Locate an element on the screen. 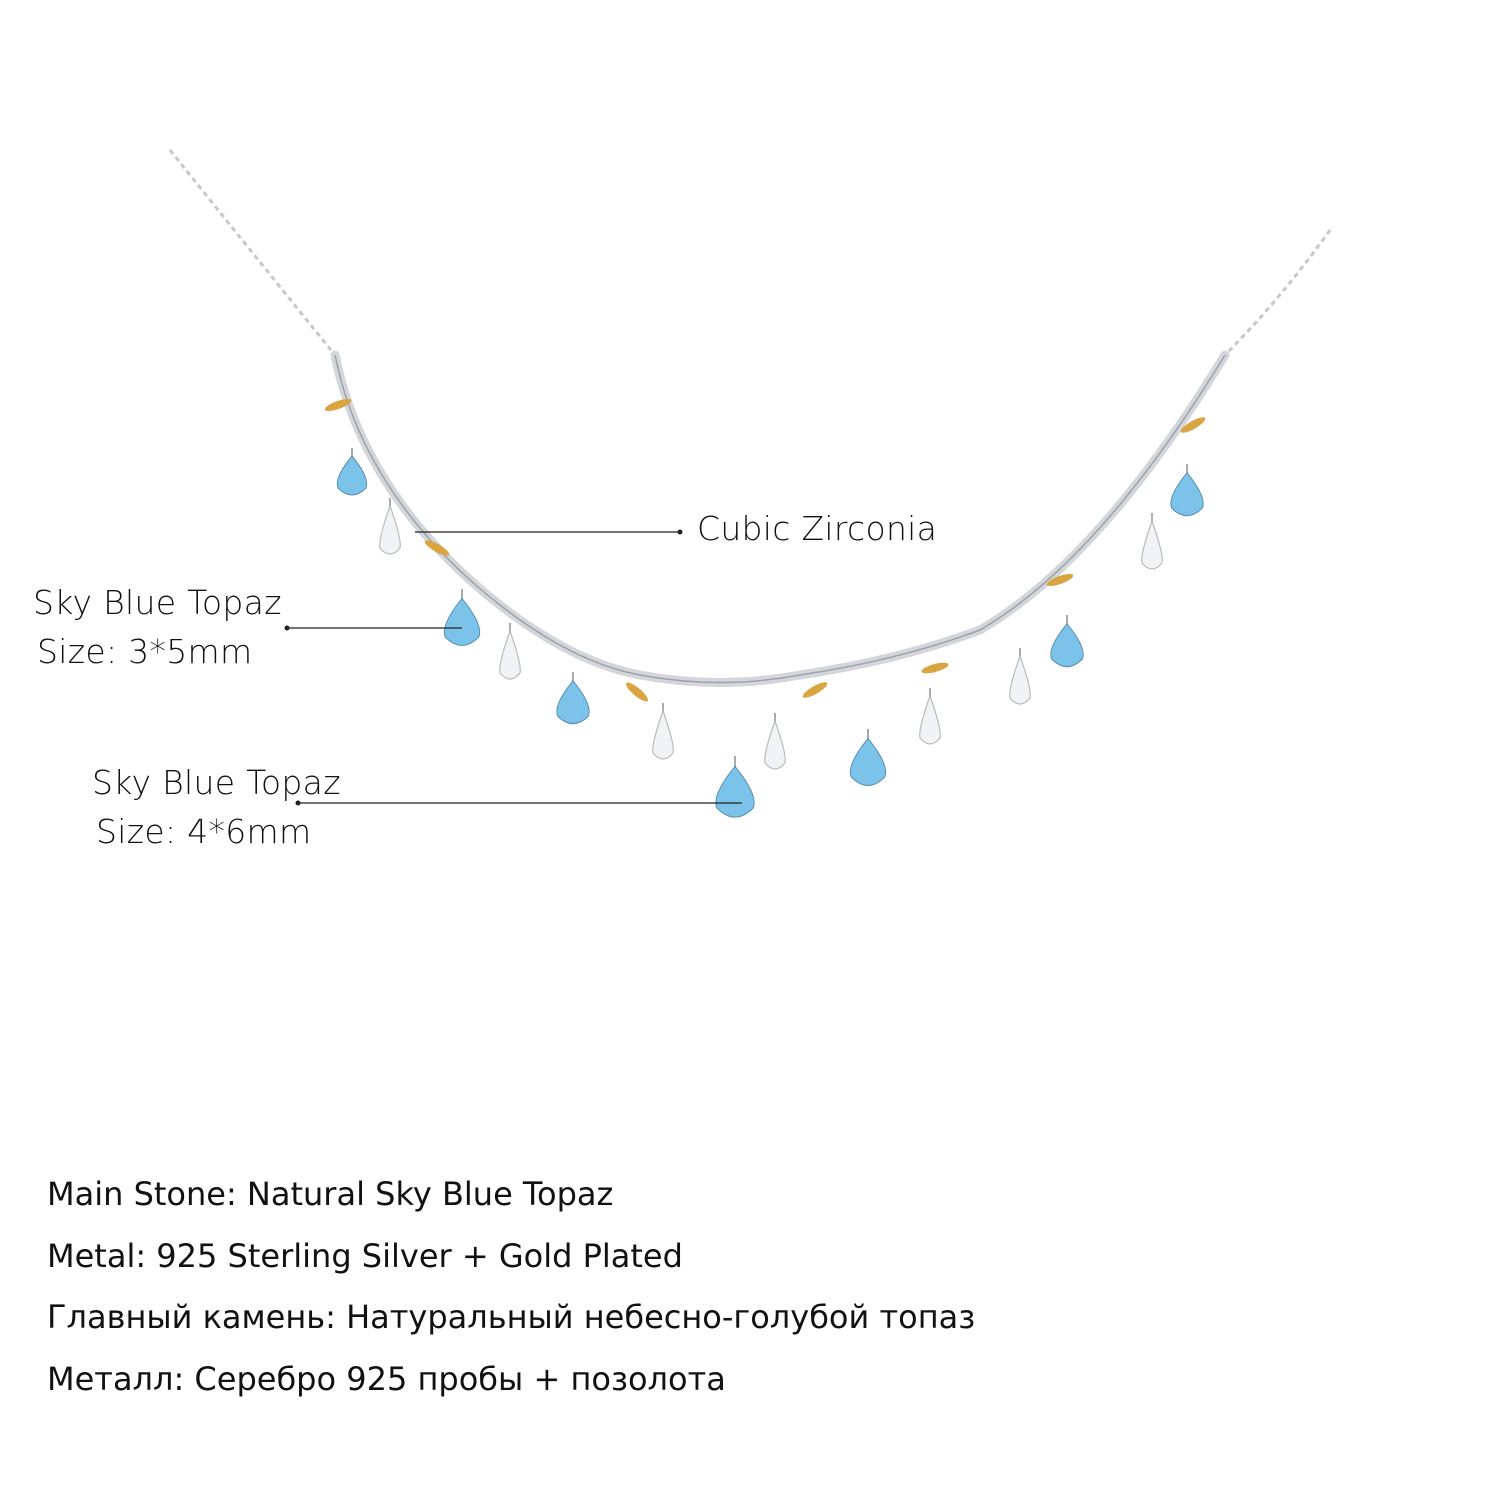 This screenshot has width=1500, height=1500. chain-left is located at coordinates (252, 252).